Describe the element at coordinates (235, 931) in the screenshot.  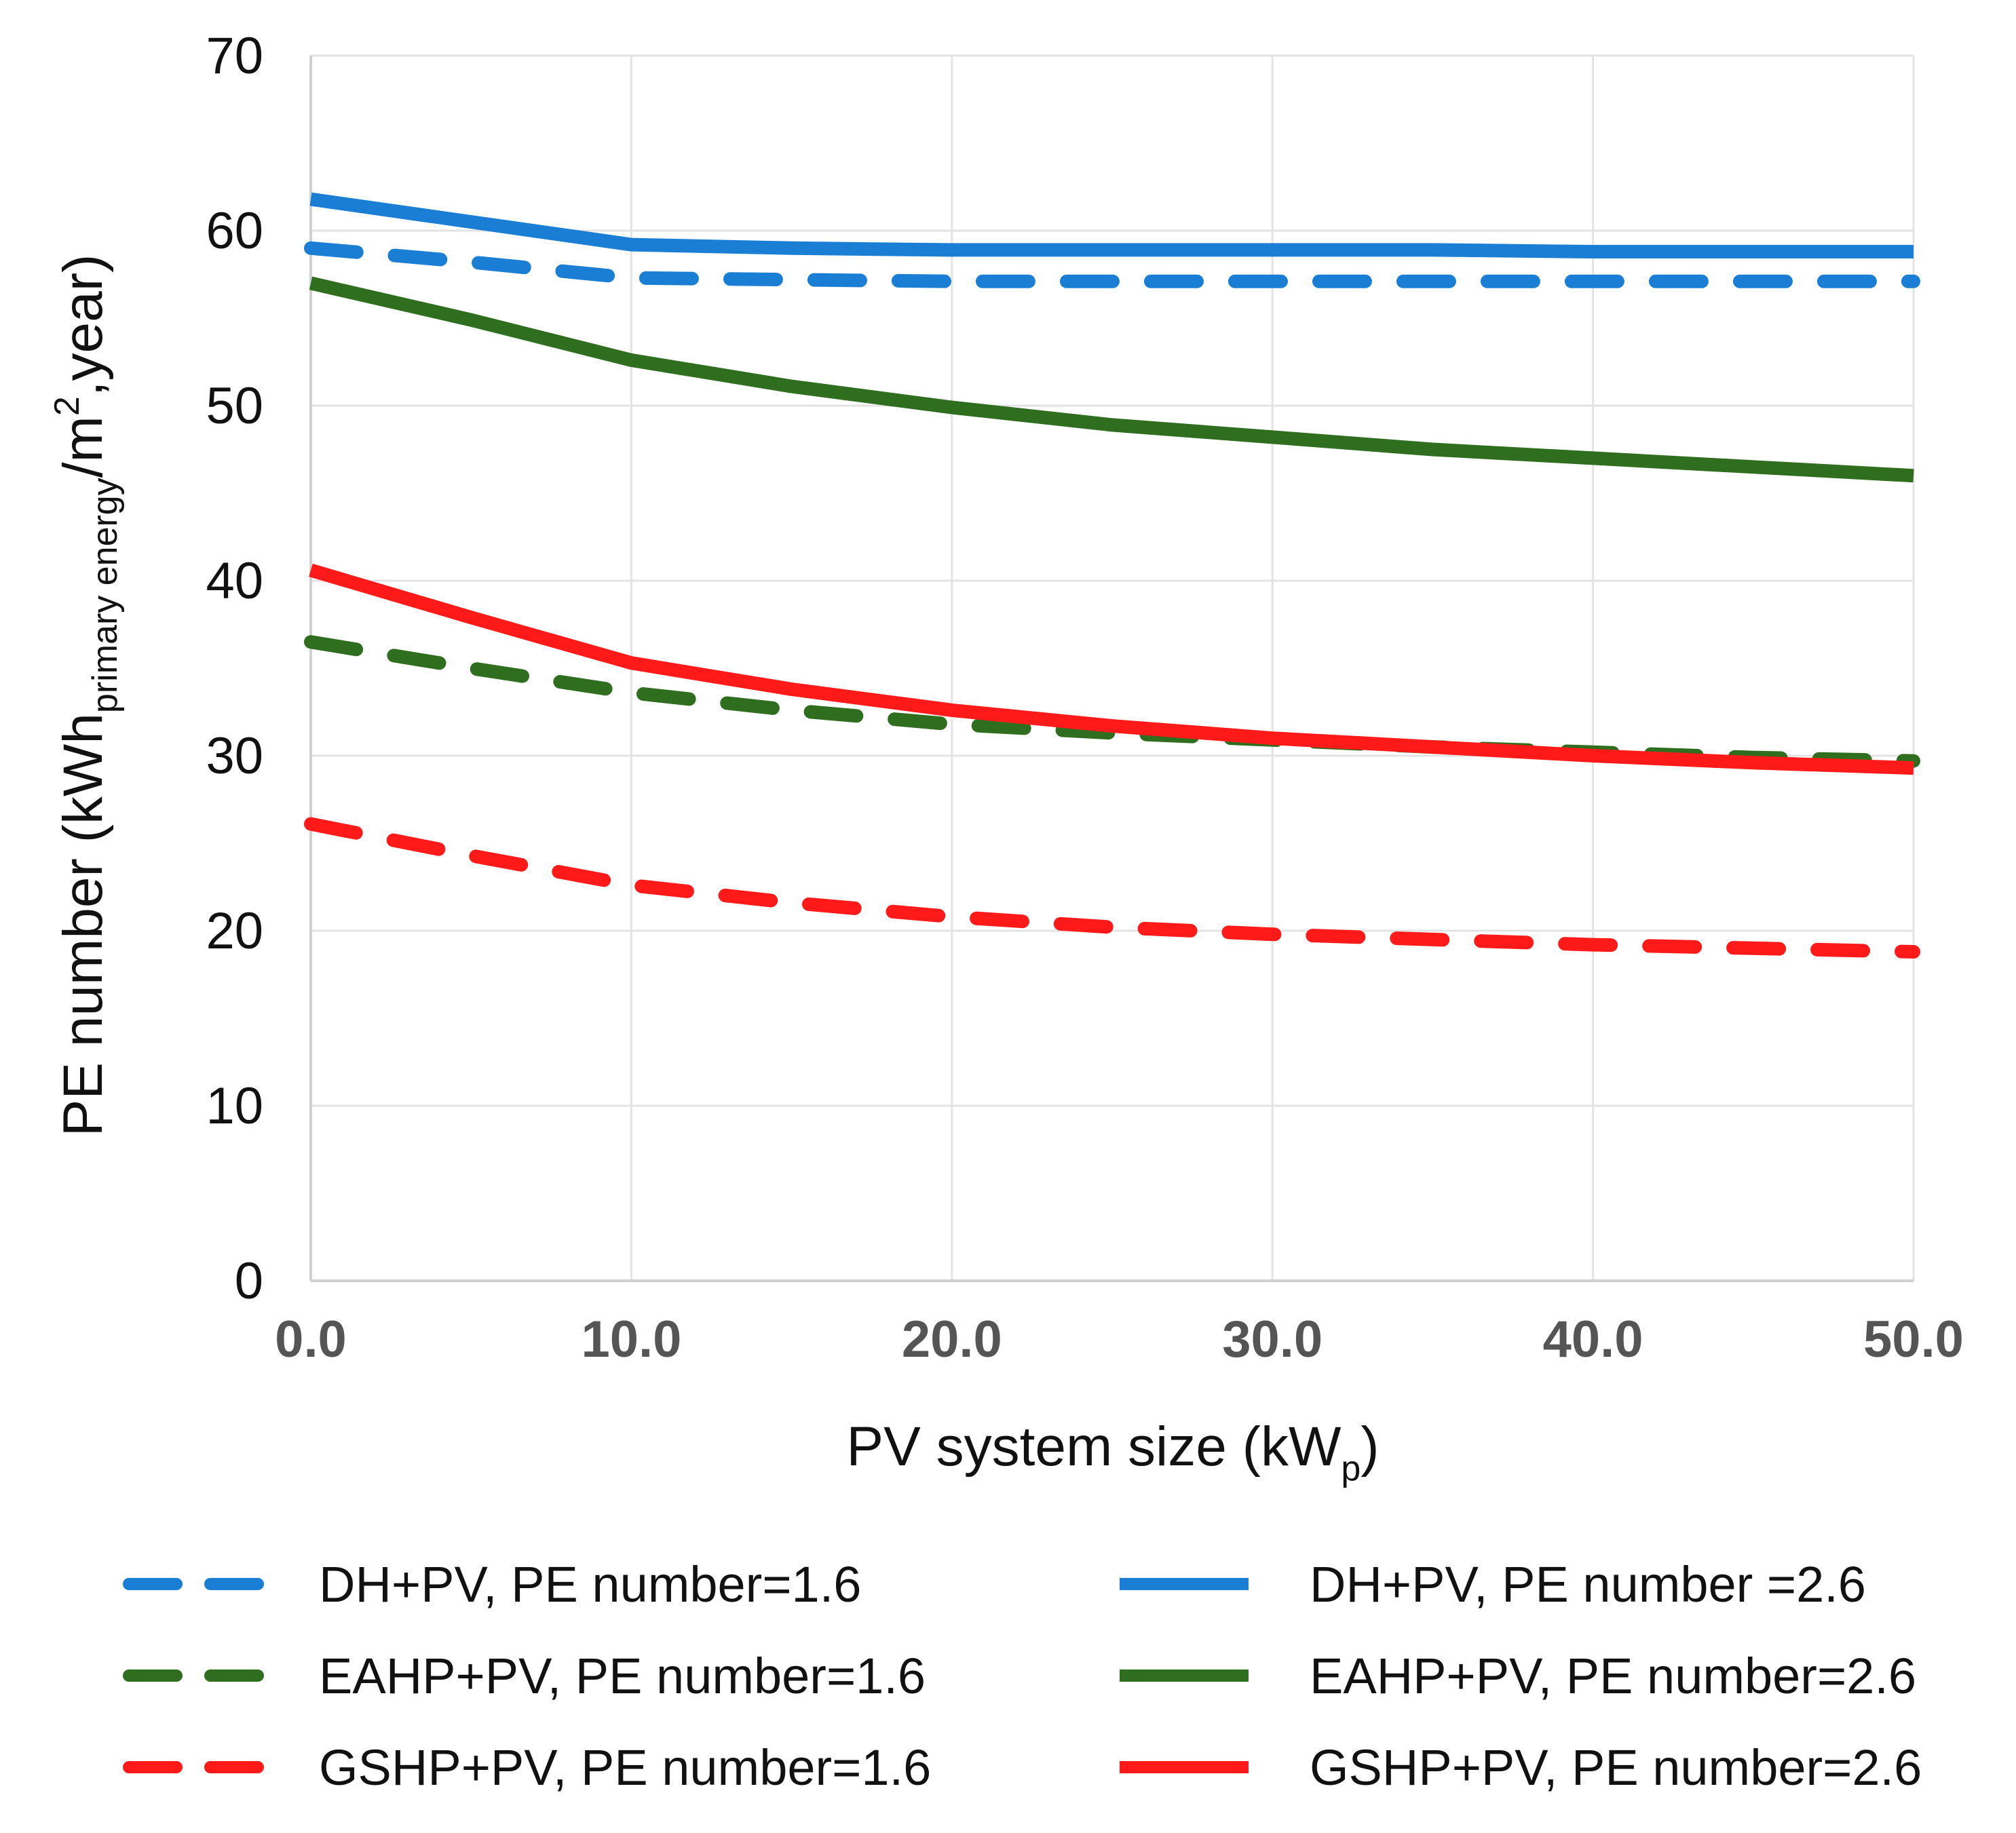
I see `y-tick-label: 20` at that location.